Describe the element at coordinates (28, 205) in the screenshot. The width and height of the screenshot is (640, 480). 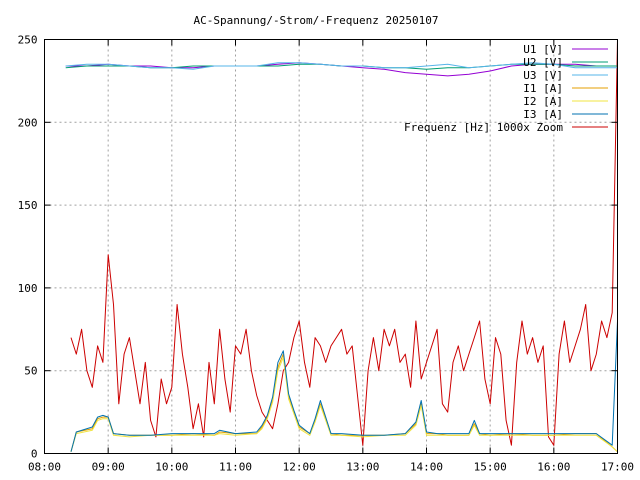
I see `y-tick-label: 150` at that location.